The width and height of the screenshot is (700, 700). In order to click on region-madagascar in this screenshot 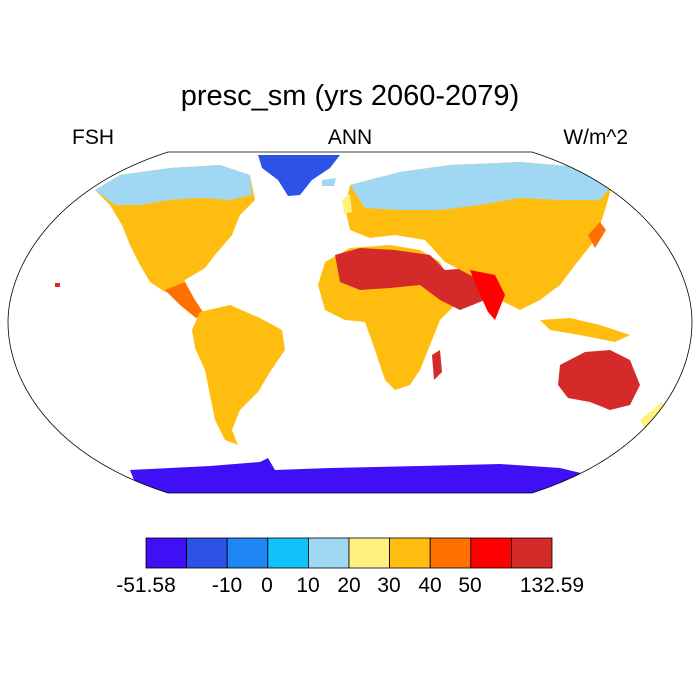, I will do `click(437, 365)`.